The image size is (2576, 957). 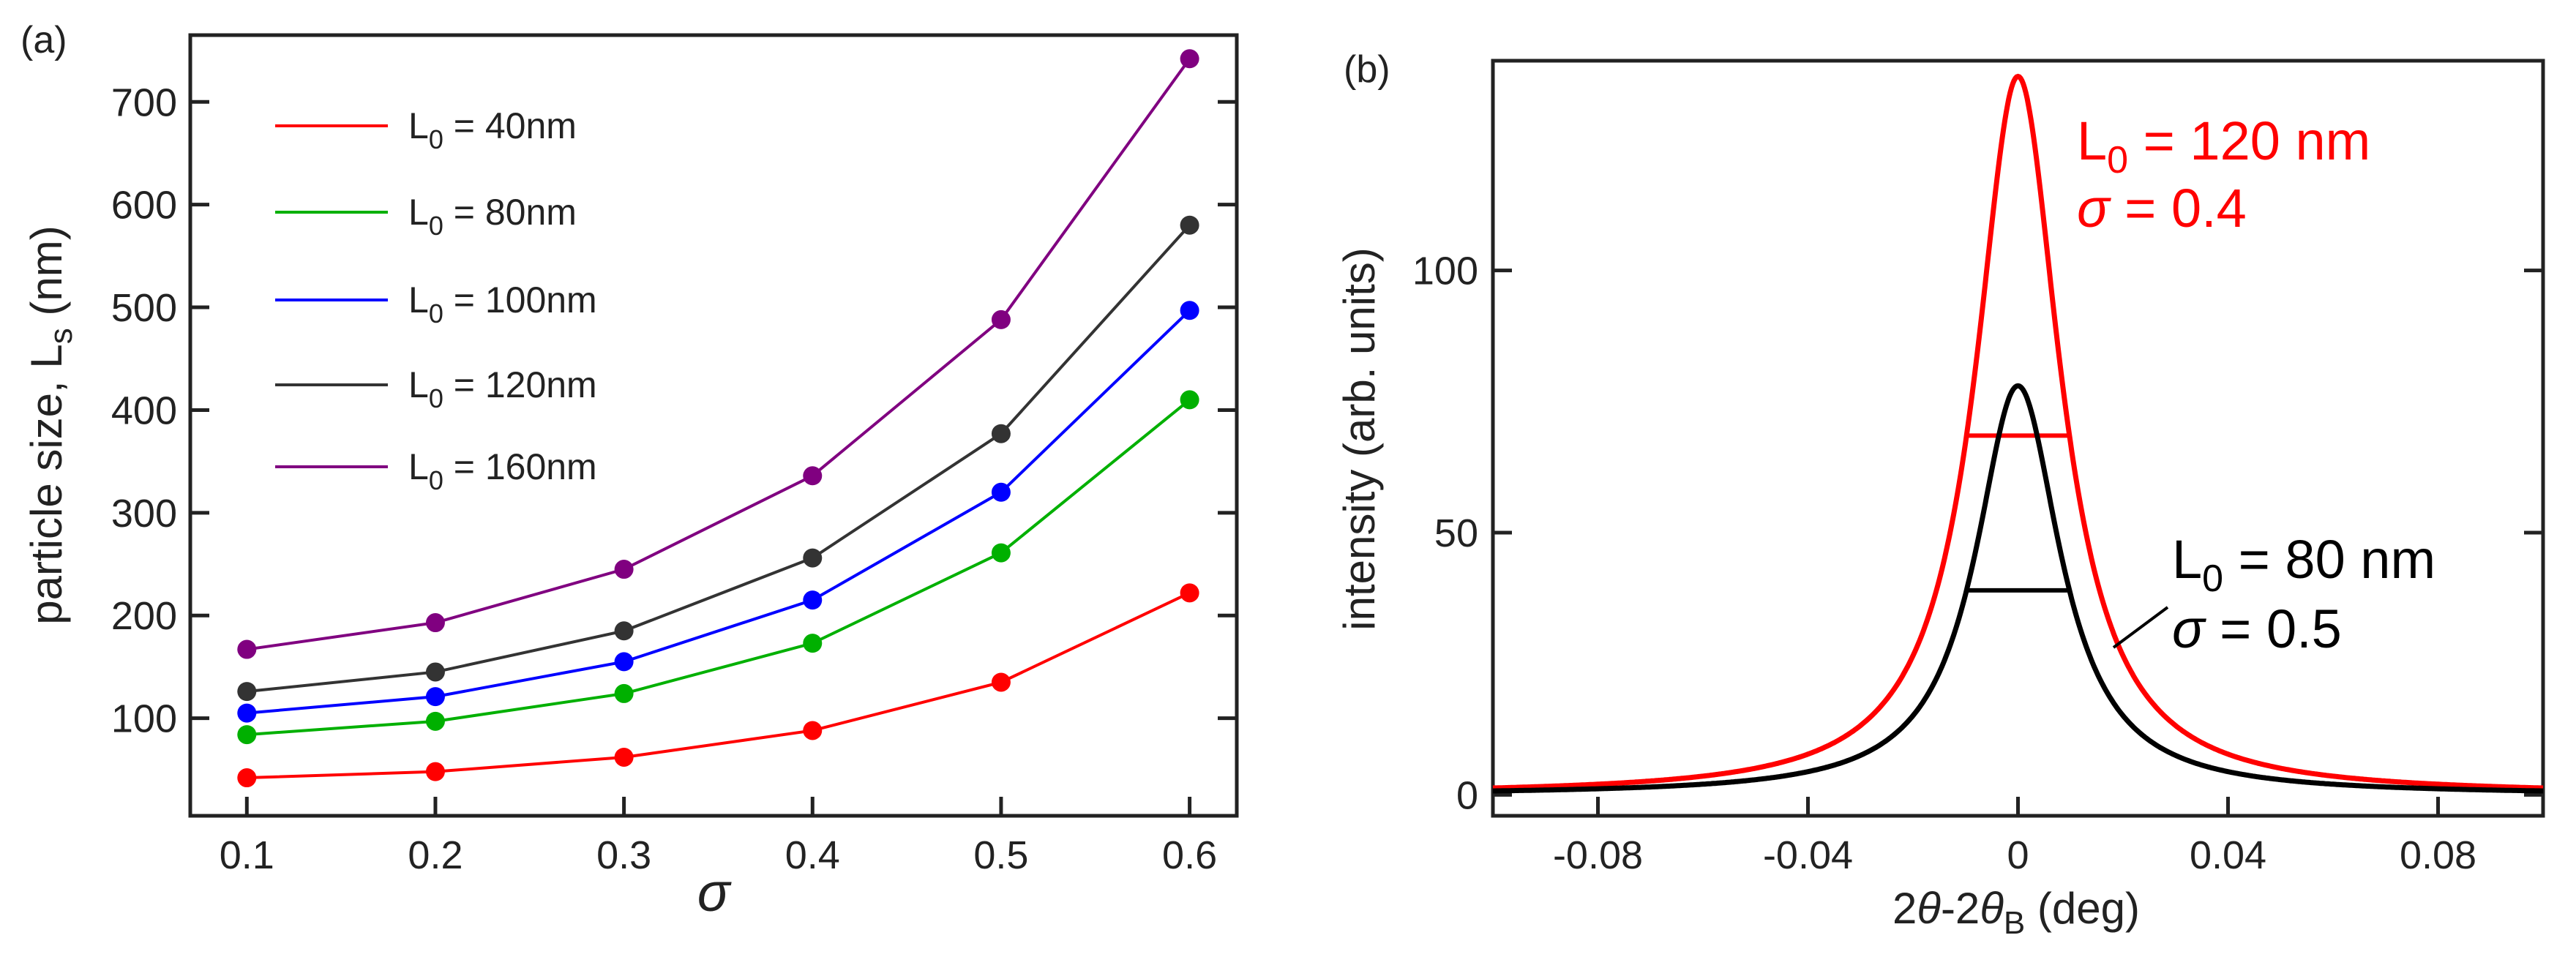 I want to click on b-ytick-label: 0, so click(x=1467, y=795).